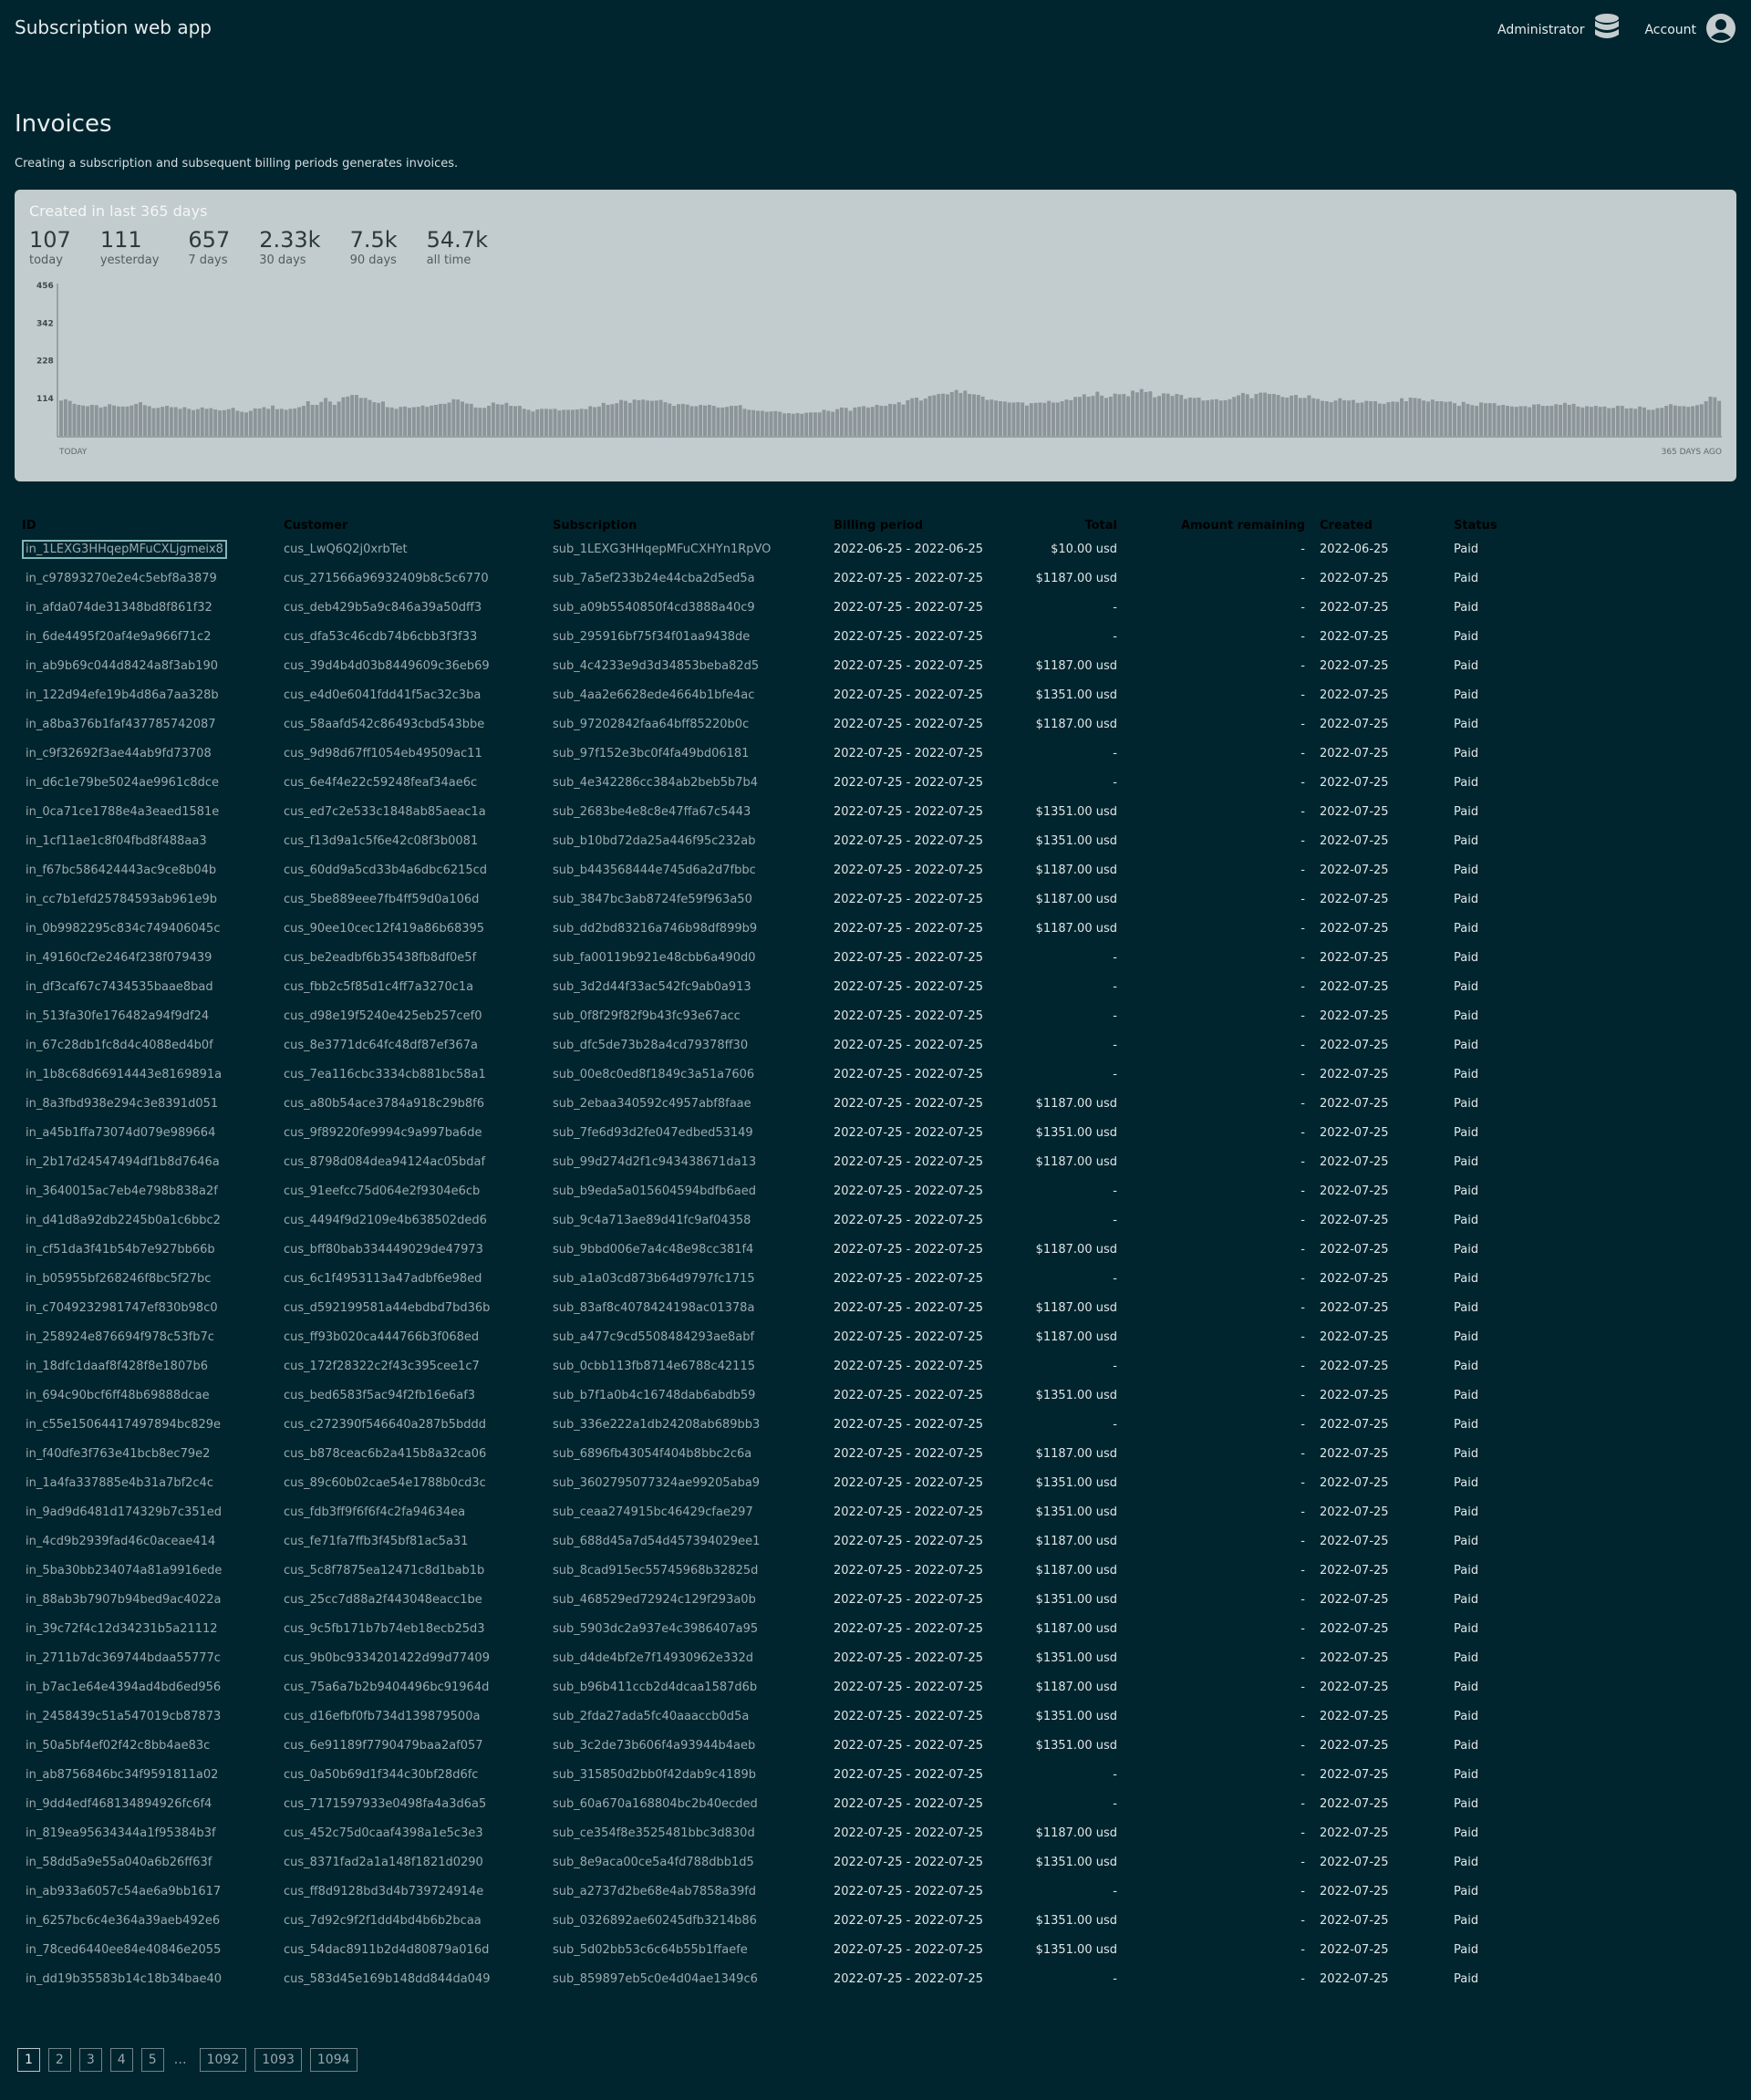 The height and width of the screenshot is (2100, 1751). Describe the element at coordinates (59, 2060) in the screenshot. I see `page-button: 2` at that location.